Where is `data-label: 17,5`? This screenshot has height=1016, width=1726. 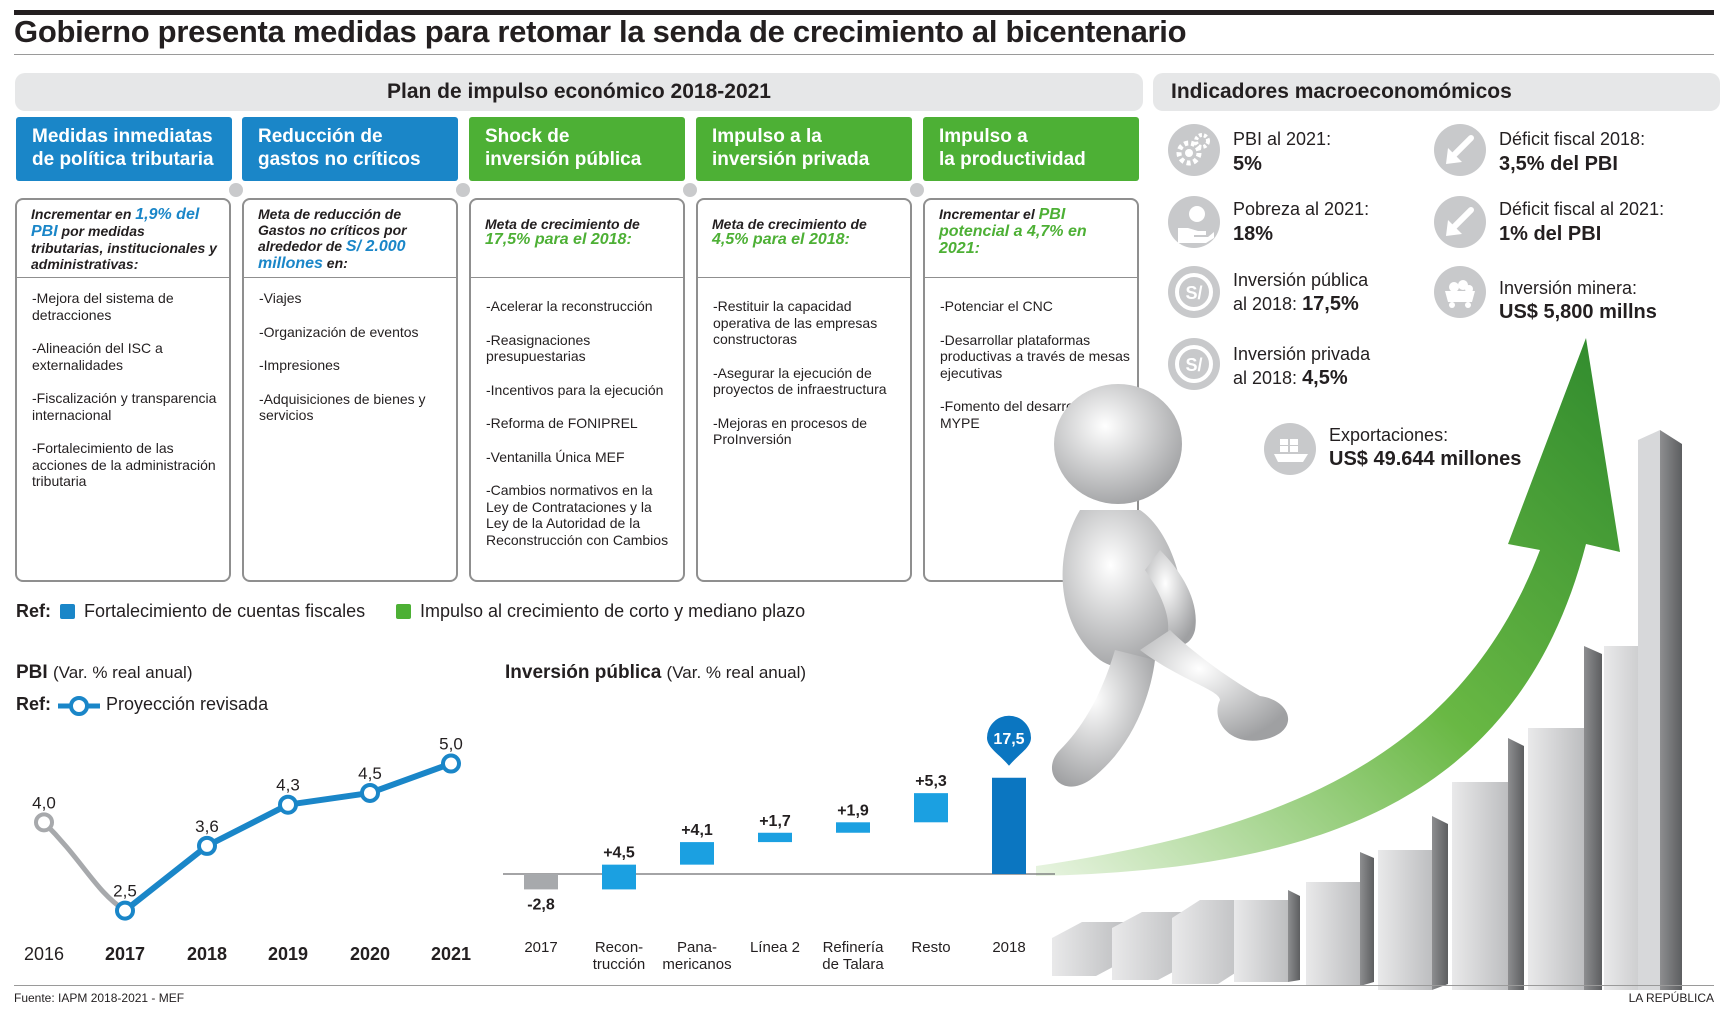
data-label: 17,5 is located at coordinates (1008, 739).